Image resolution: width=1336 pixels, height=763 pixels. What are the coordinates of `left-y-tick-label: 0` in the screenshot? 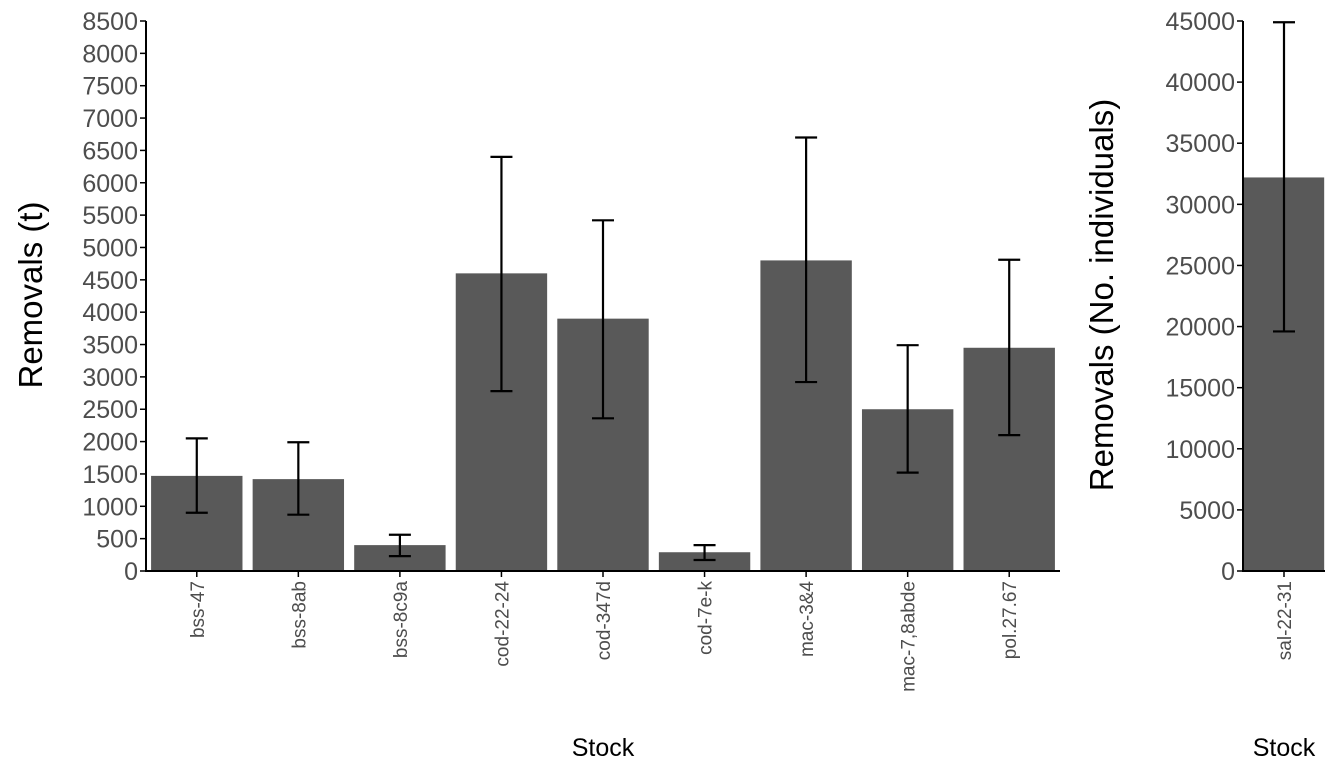 It's located at (131, 572).